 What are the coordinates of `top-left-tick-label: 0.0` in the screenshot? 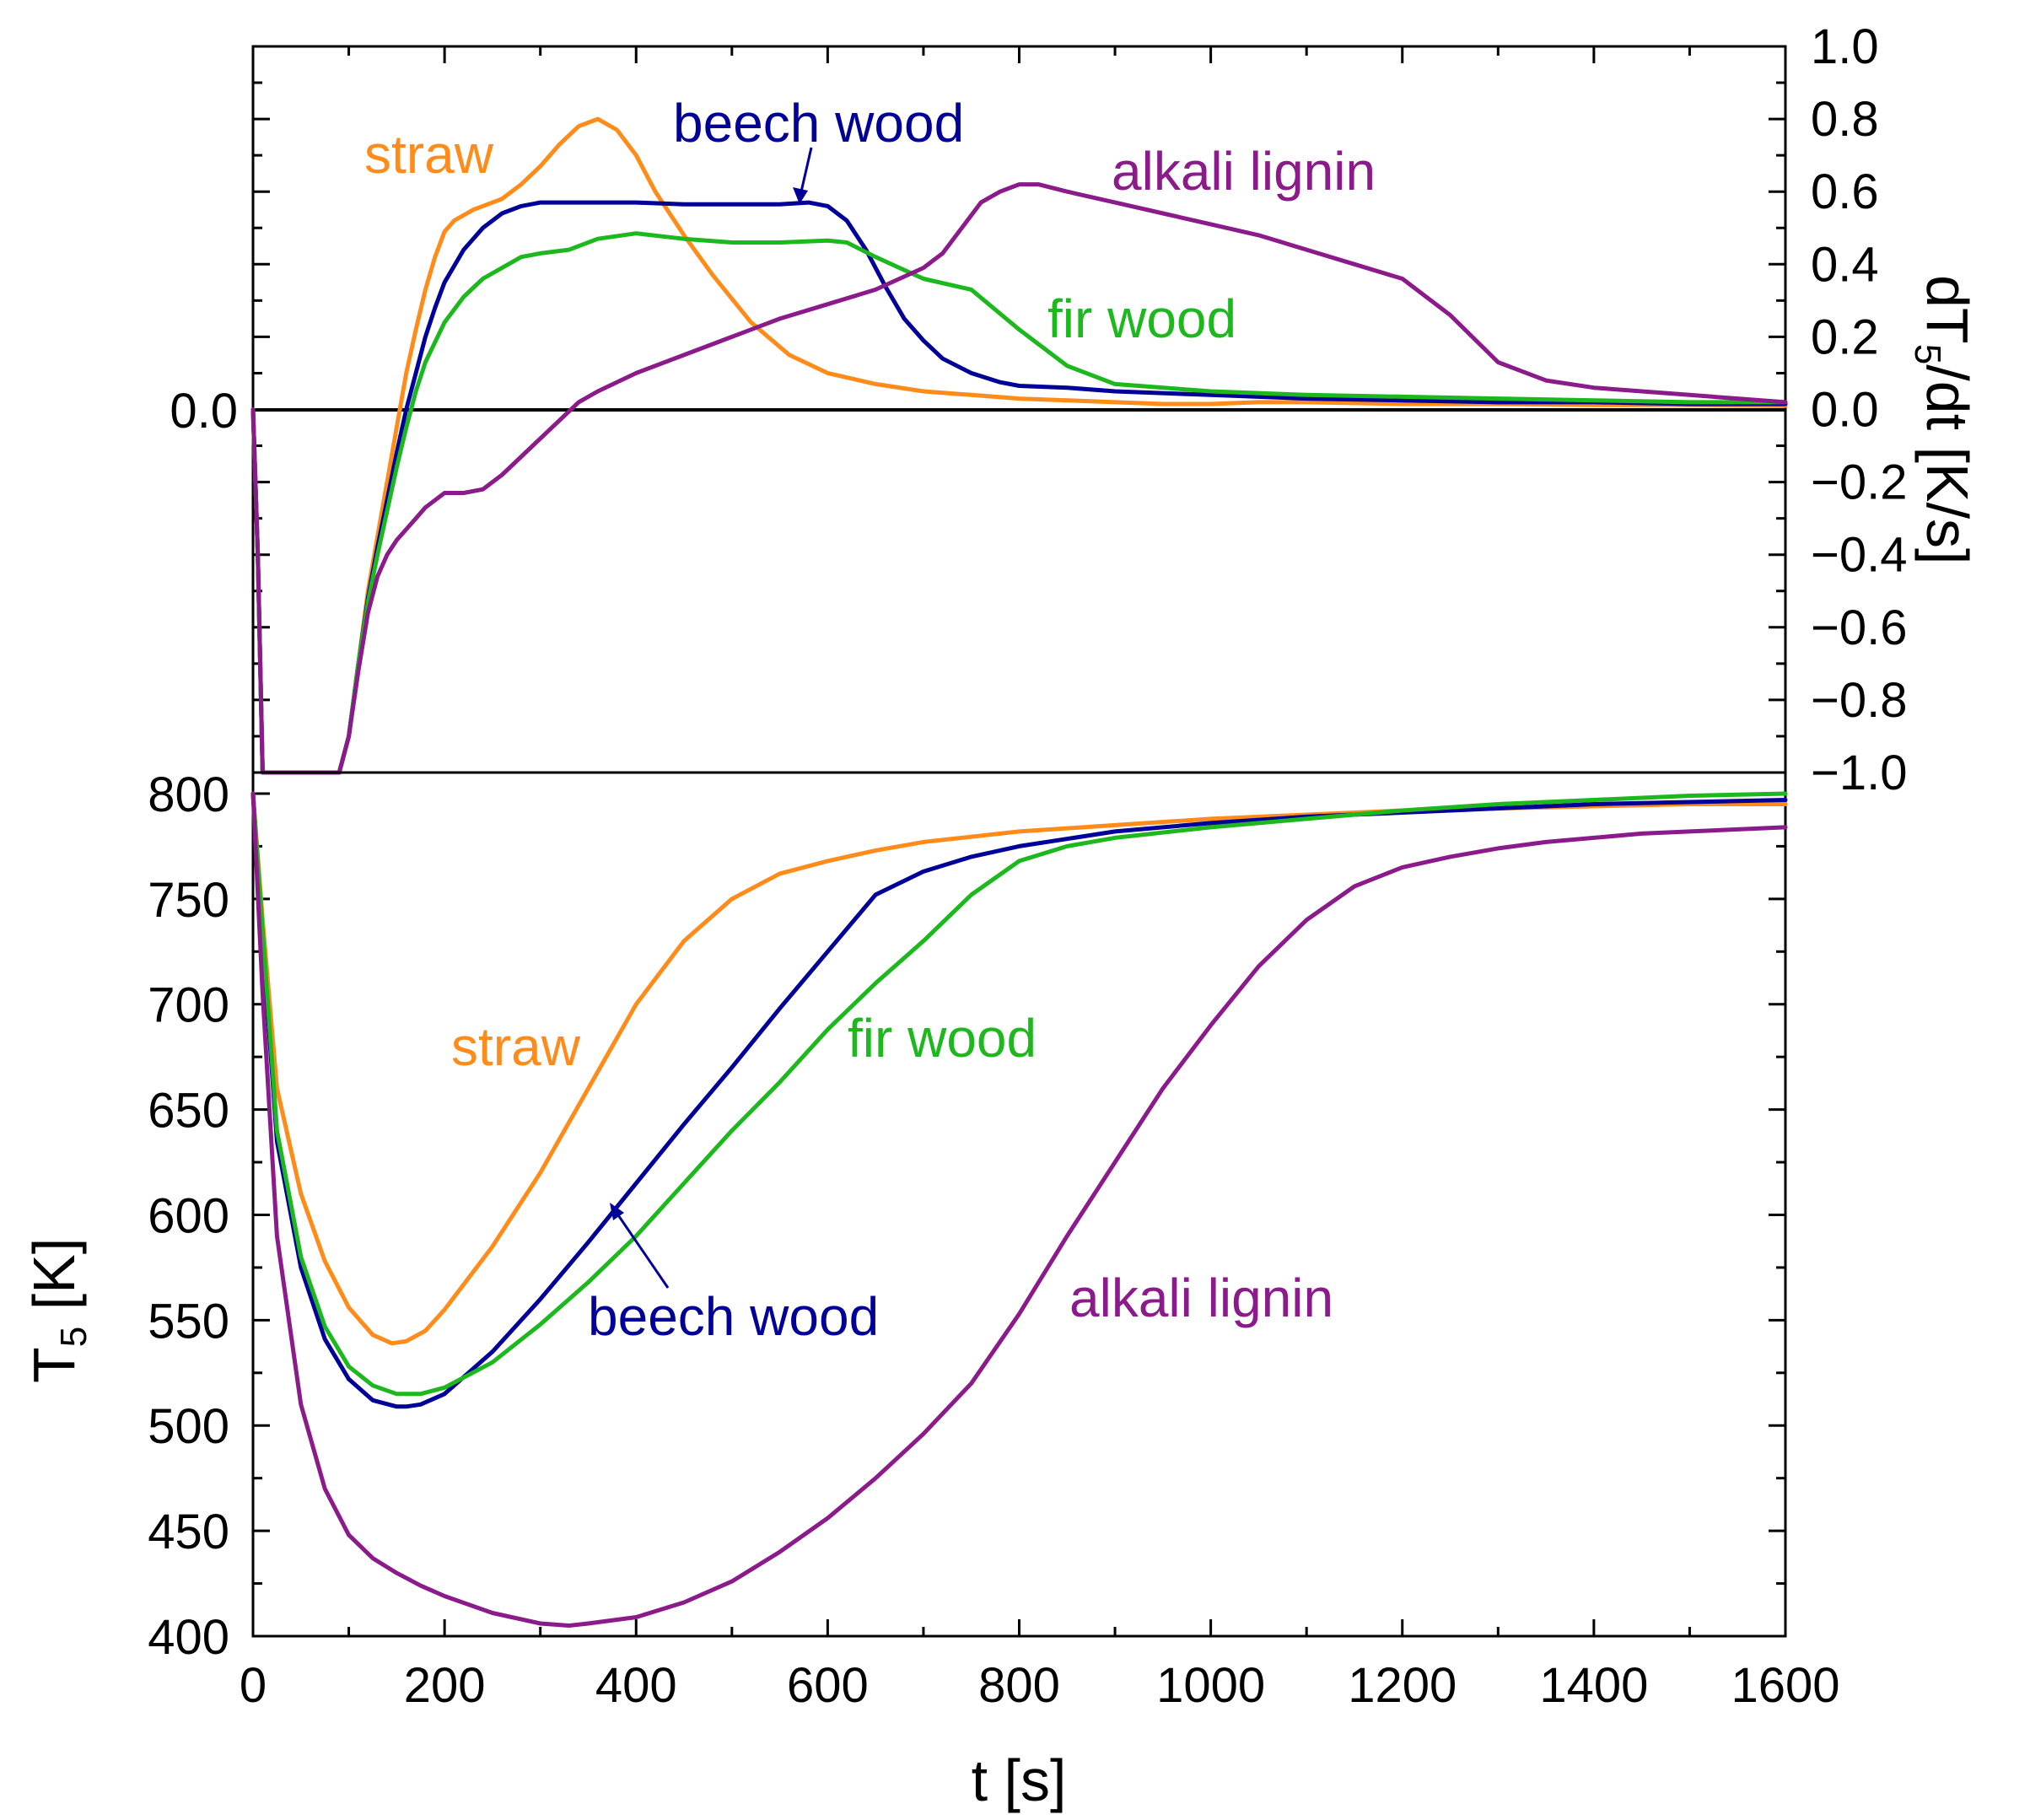 It's located at (204, 412).